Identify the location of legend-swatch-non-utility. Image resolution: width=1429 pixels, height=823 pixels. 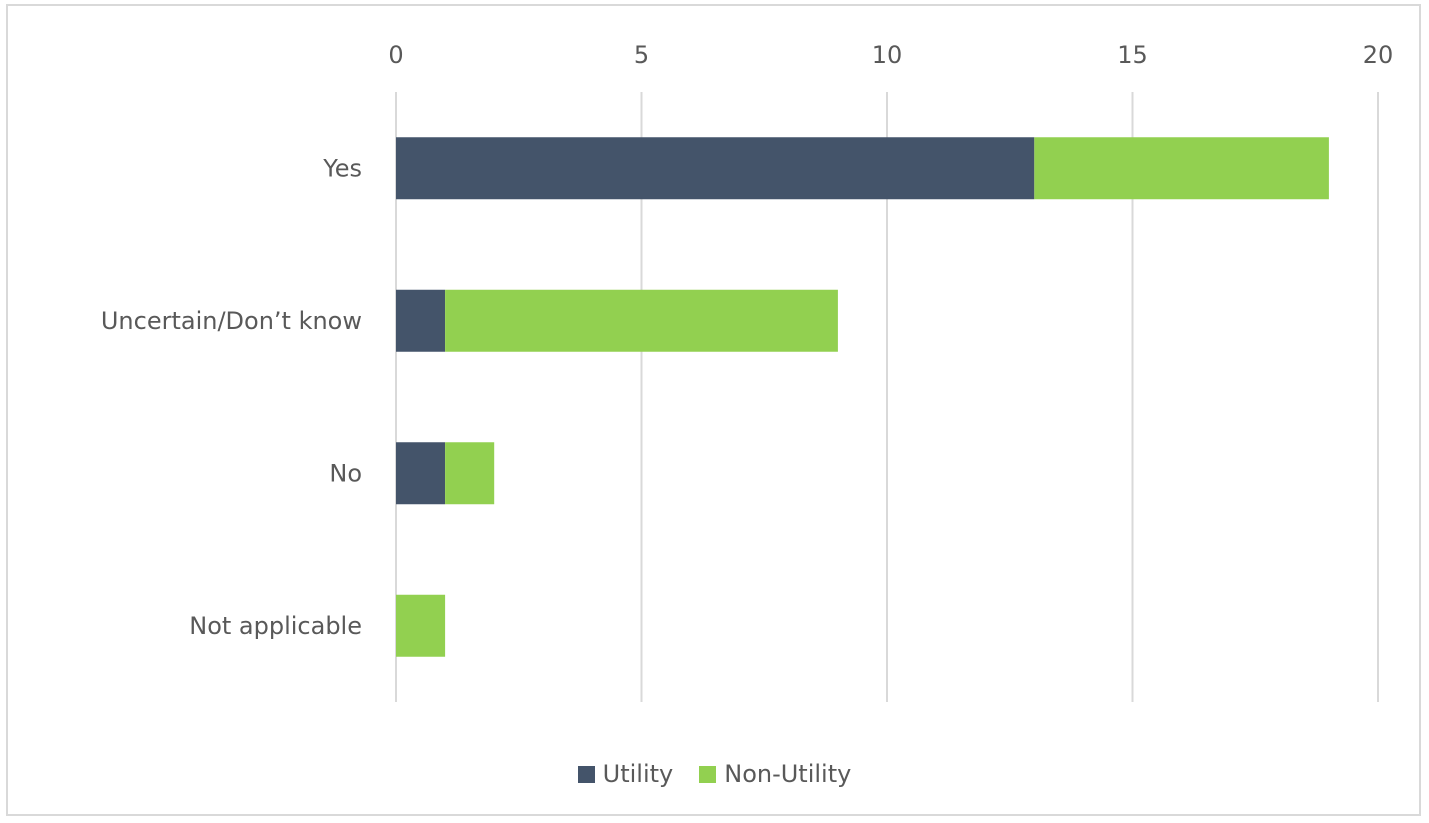
(708, 774).